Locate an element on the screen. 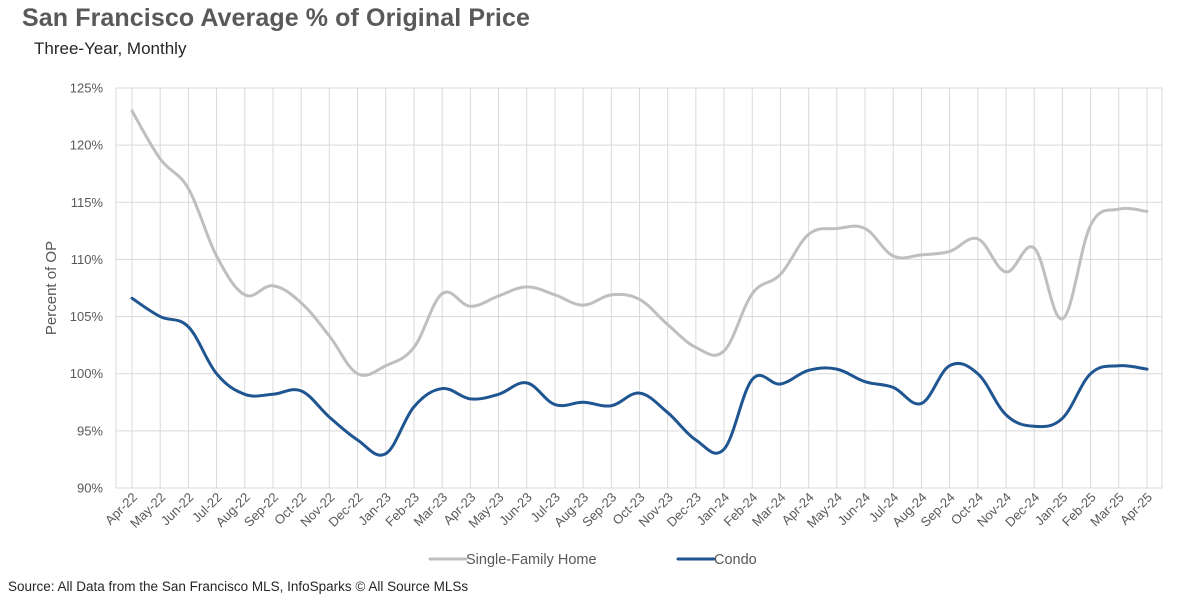  legend-label-condo: Condo is located at coordinates (735, 560).